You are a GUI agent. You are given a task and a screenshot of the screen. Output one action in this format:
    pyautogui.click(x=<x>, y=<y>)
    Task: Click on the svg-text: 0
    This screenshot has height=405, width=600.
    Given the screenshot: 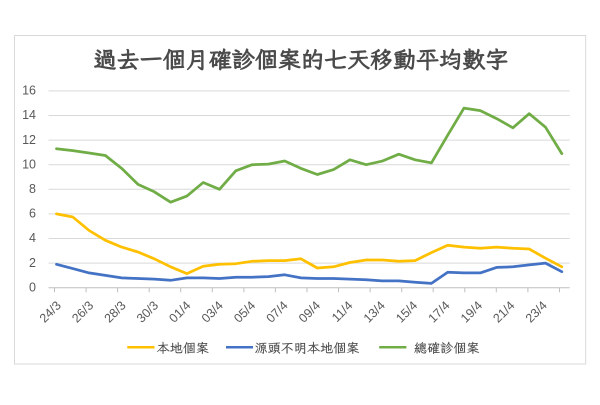 What is the action you would take?
    pyautogui.click(x=32, y=287)
    